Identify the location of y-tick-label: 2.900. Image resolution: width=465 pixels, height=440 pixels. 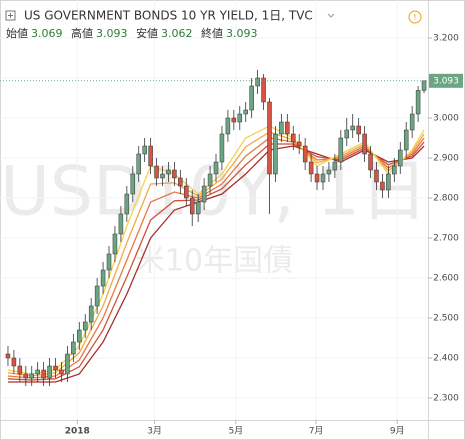
(446, 159).